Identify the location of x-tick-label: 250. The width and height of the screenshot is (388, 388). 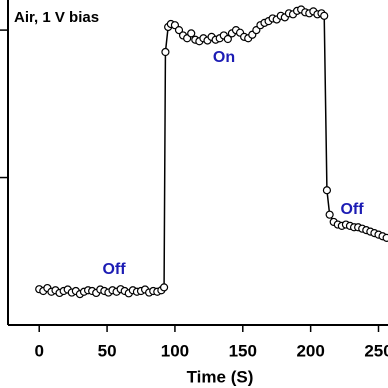
(376, 350).